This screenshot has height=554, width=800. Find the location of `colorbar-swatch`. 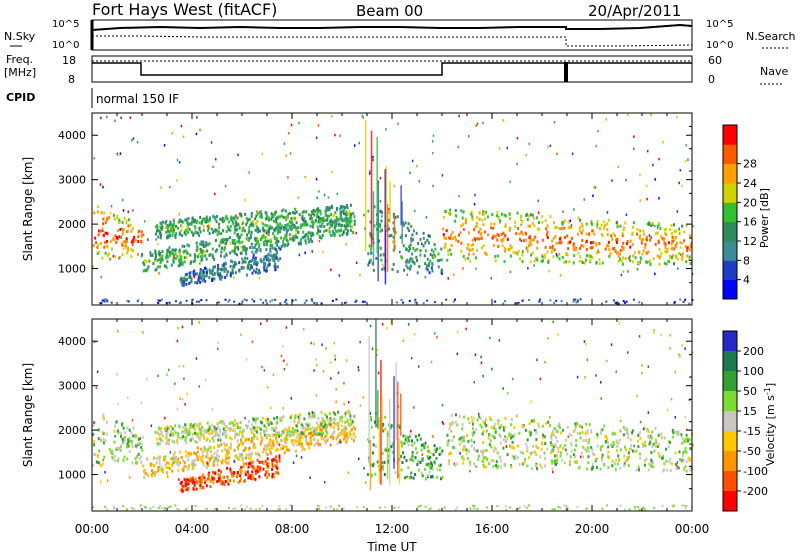

colorbar-swatch is located at coordinates (730, 361).